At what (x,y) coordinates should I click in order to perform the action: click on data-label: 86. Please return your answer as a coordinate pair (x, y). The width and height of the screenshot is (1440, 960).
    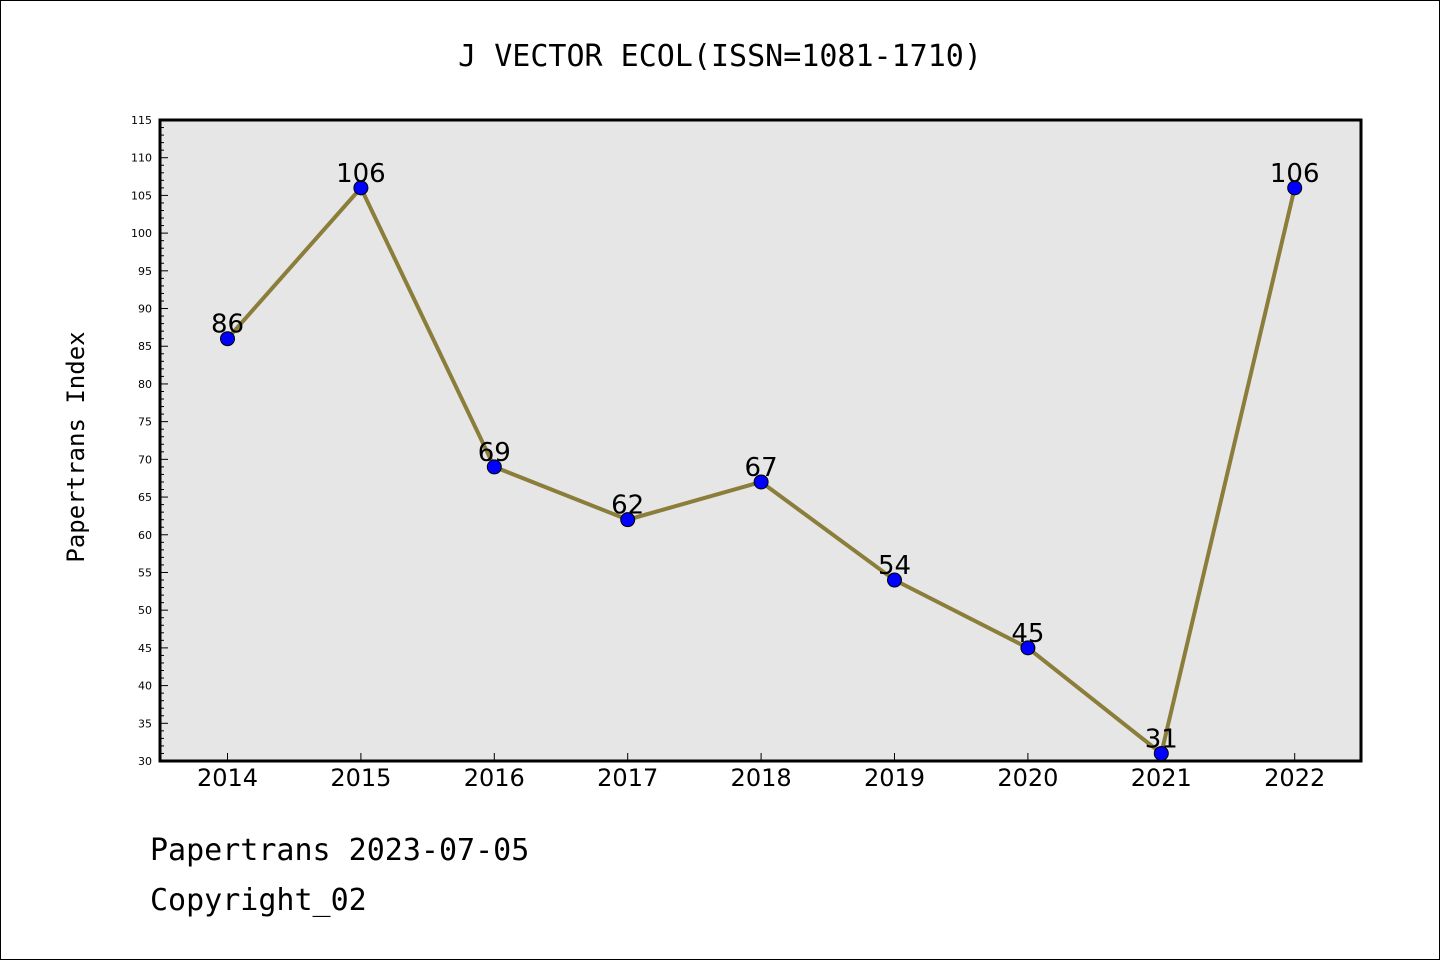
    Looking at the image, I should click on (227, 325).